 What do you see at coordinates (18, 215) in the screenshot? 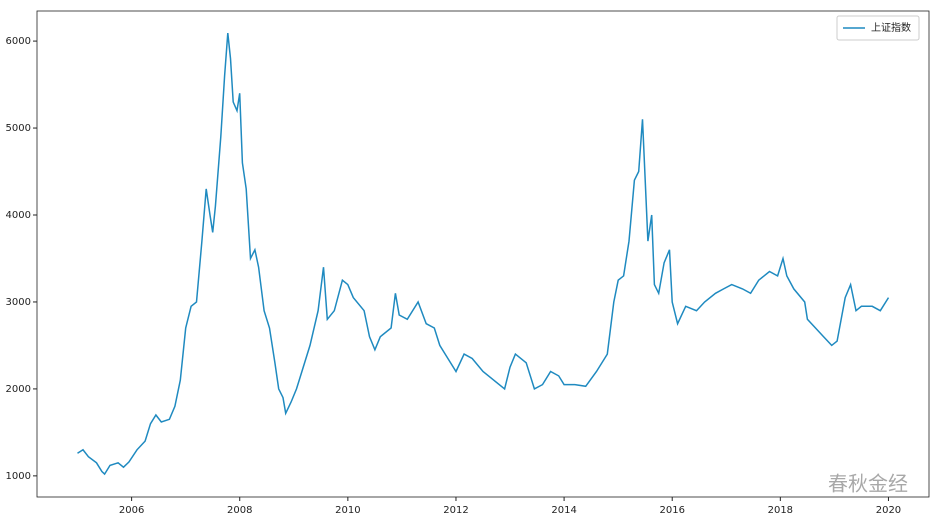
I see `y-tick-label: 4000` at bounding box center [18, 215].